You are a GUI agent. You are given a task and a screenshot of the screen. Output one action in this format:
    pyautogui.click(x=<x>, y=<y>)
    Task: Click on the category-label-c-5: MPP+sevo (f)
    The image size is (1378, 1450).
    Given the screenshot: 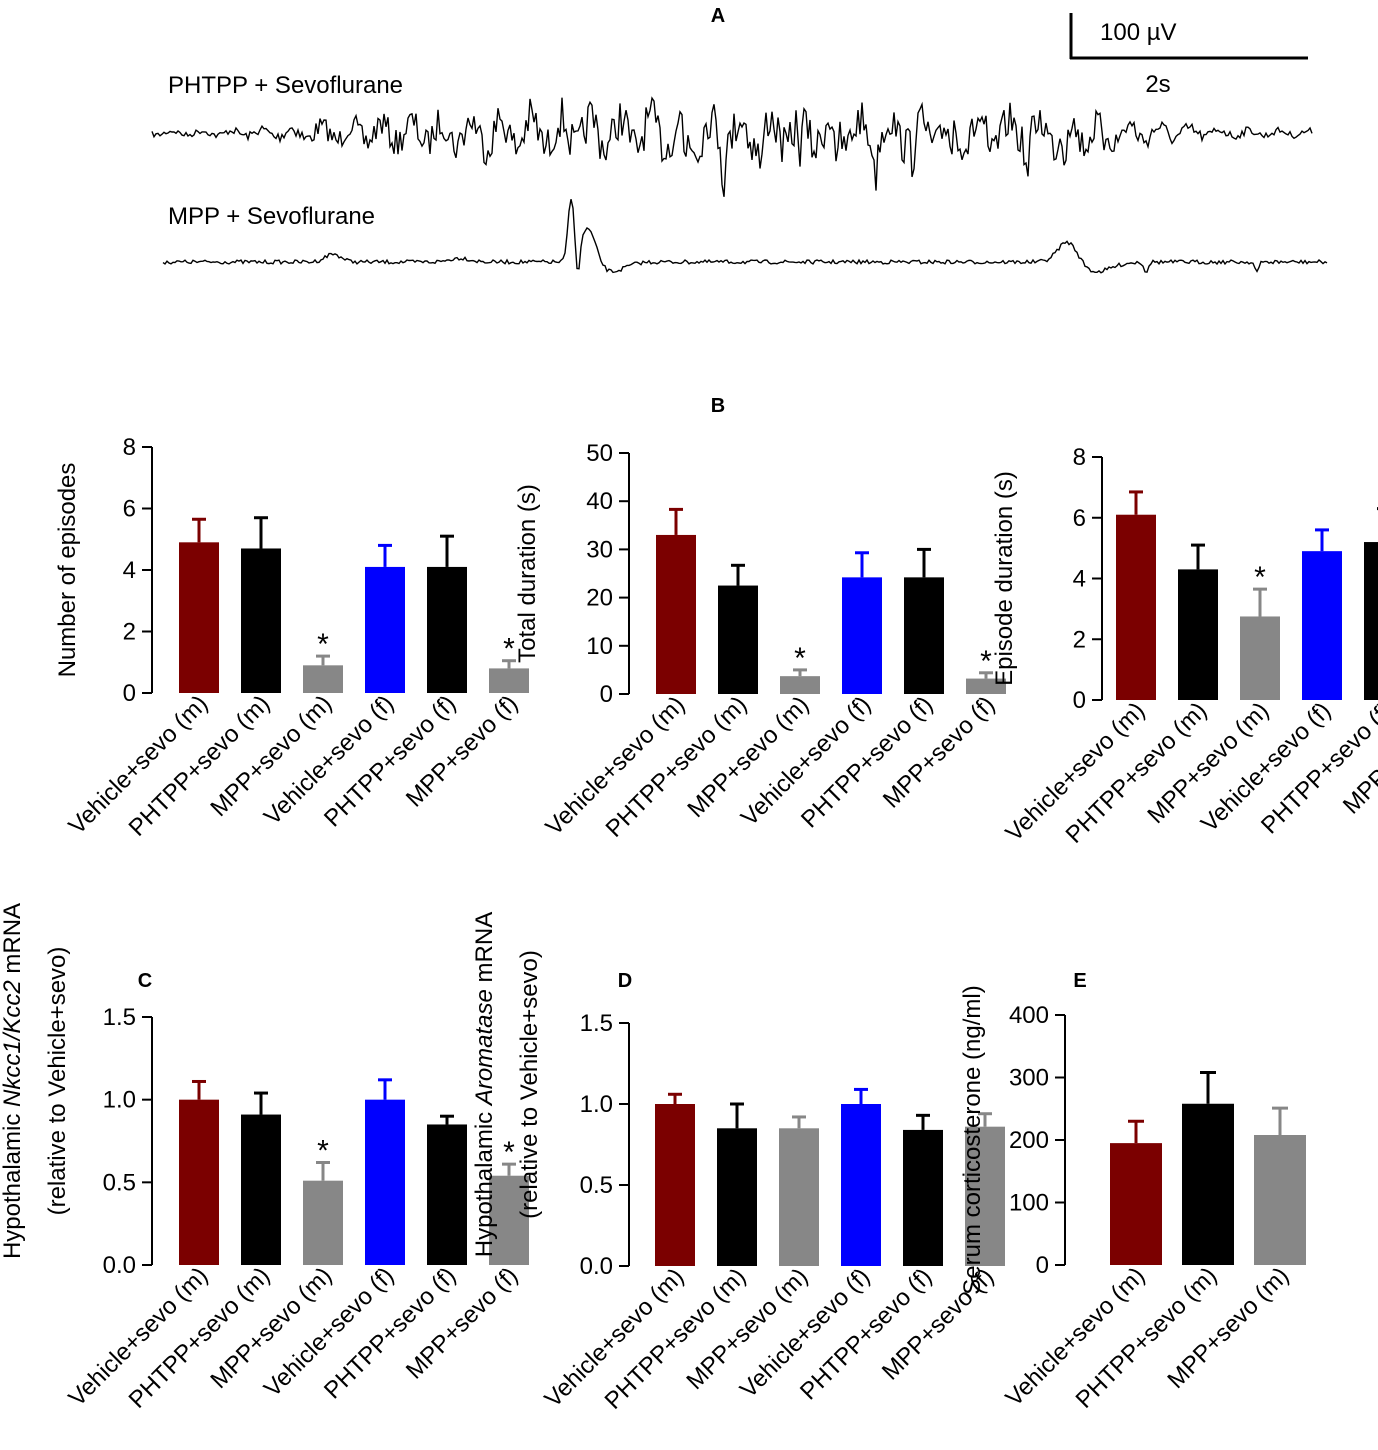 What is the action you would take?
    pyautogui.click(x=462, y=1323)
    